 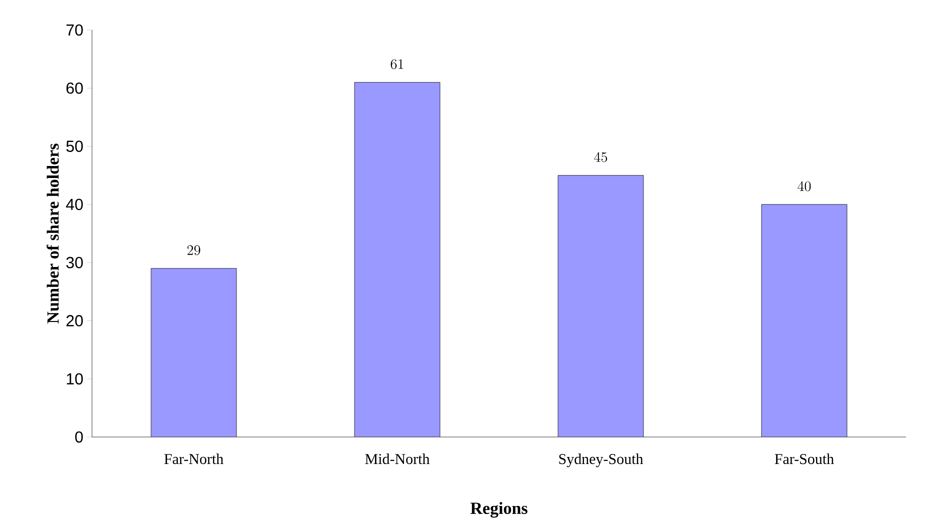 I want to click on y-tick-label: 60, so click(x=74, y=88).